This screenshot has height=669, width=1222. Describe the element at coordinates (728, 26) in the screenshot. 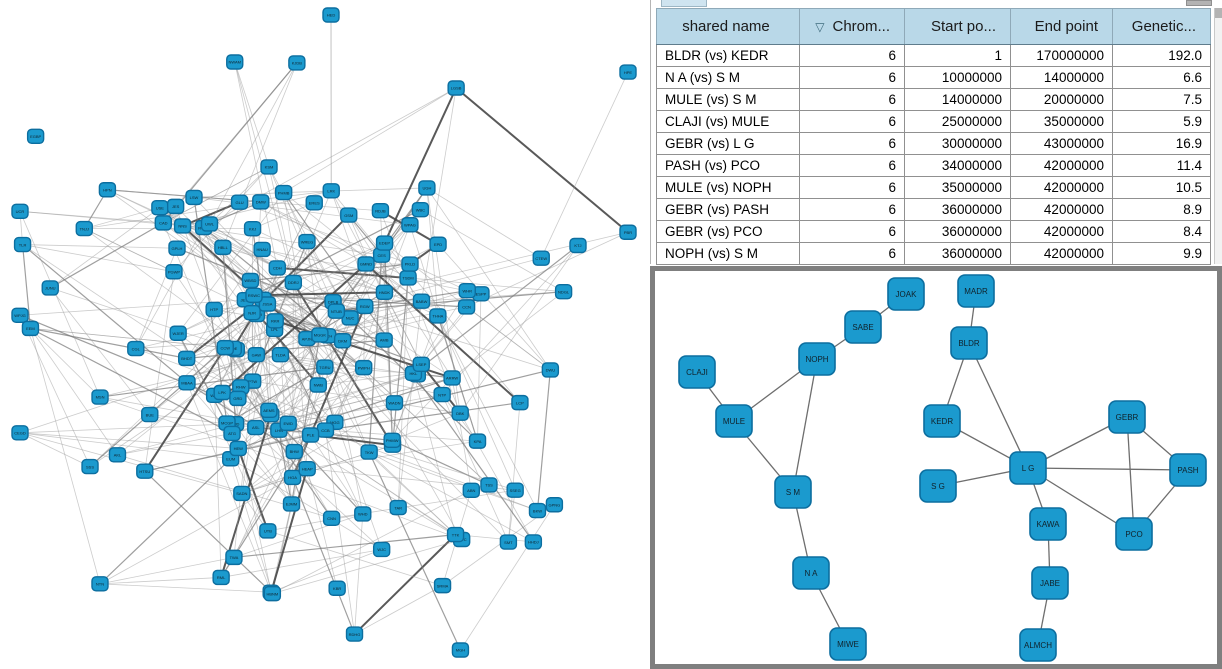

I see `column-header-shared-name: shared name` at that location.